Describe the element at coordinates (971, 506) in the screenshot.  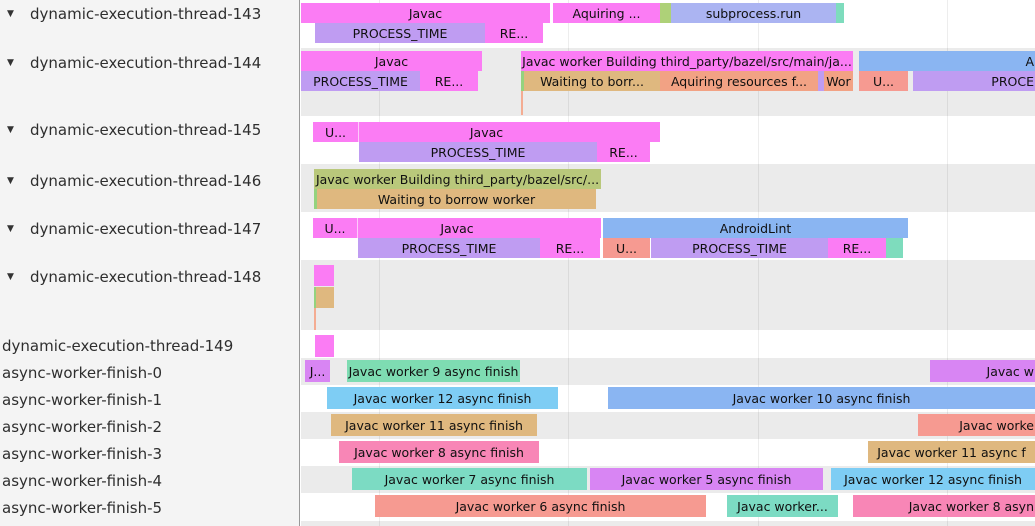
I see `trace-slice-label: Javac worker 8 asyn` at that location.